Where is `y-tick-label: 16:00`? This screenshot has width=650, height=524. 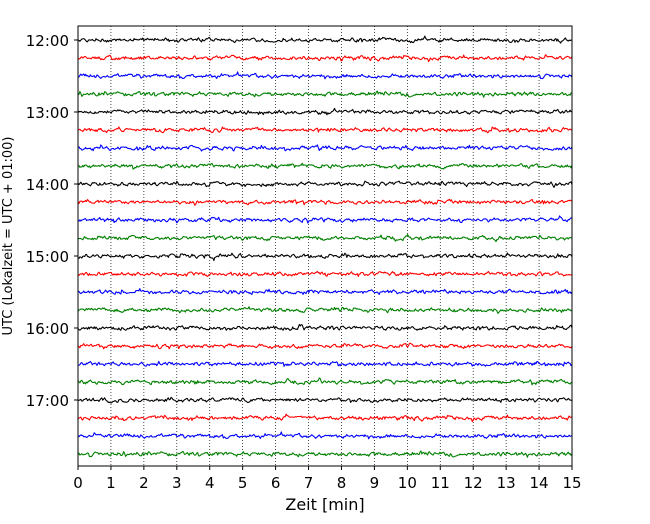
y-tick-label: 16:00 is located at coordinates (47, 329).